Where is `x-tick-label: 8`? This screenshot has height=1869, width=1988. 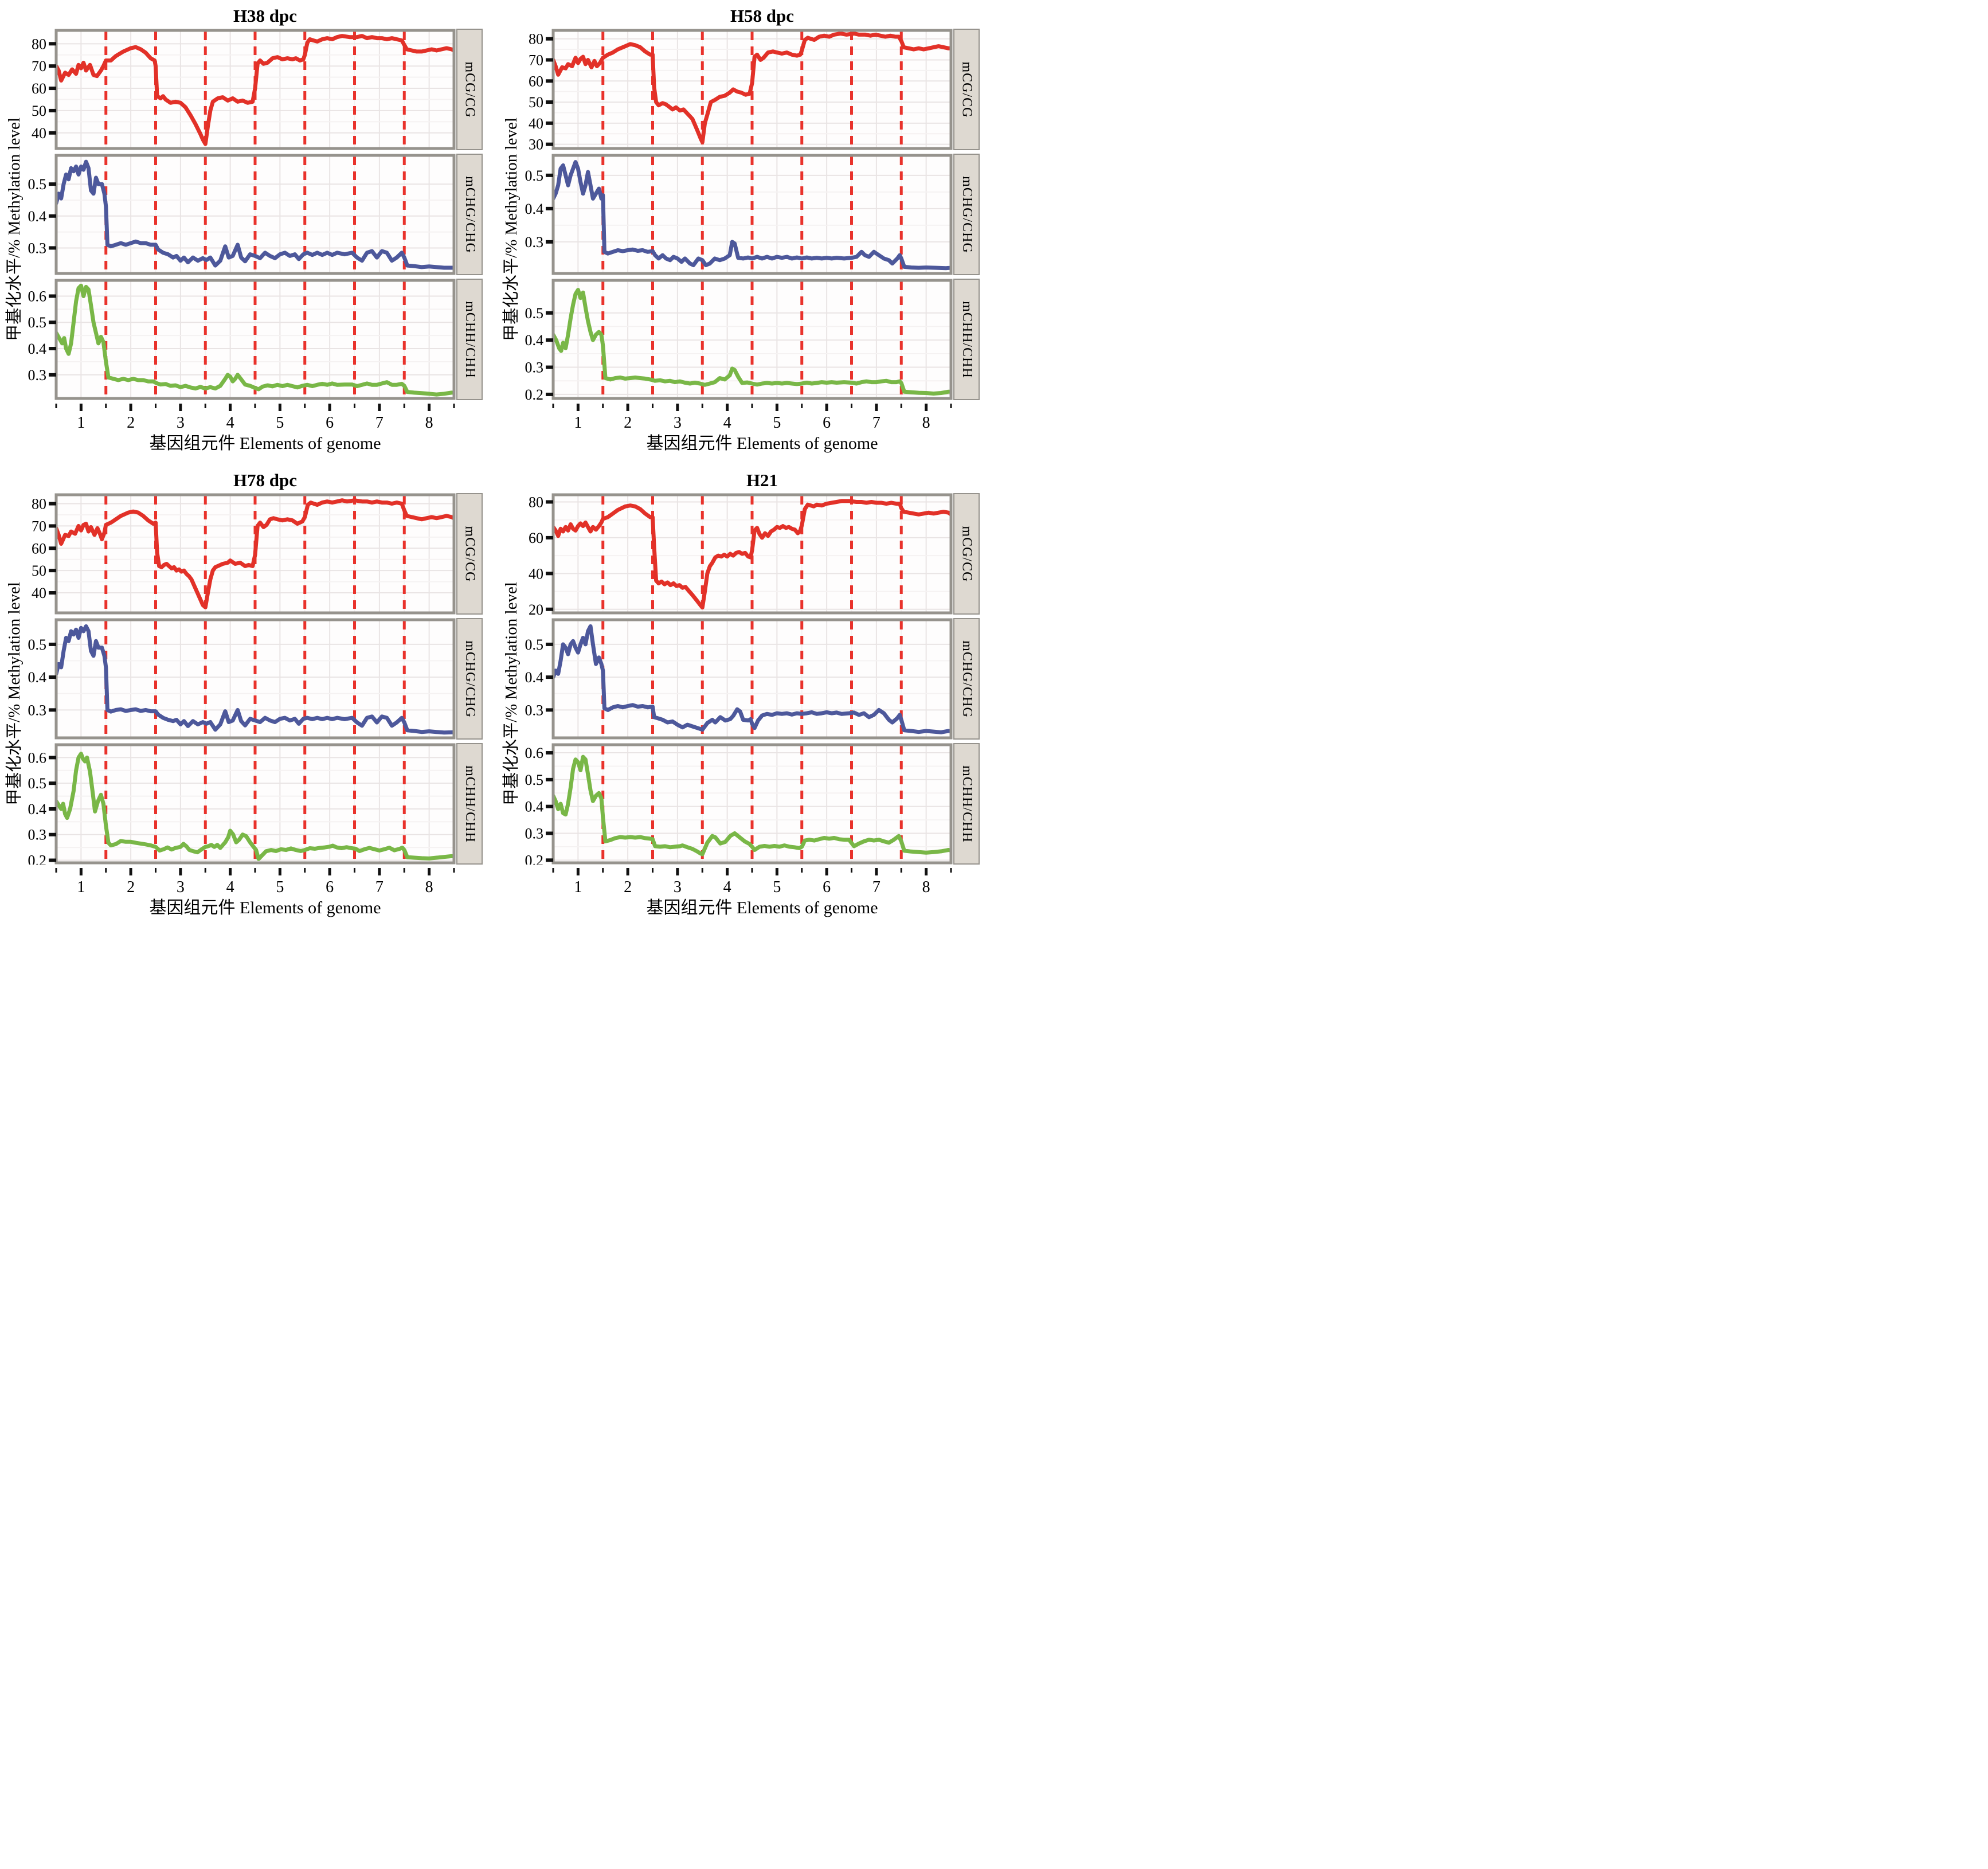 x-tick-label: 8 is located at coordinates (926, 886).